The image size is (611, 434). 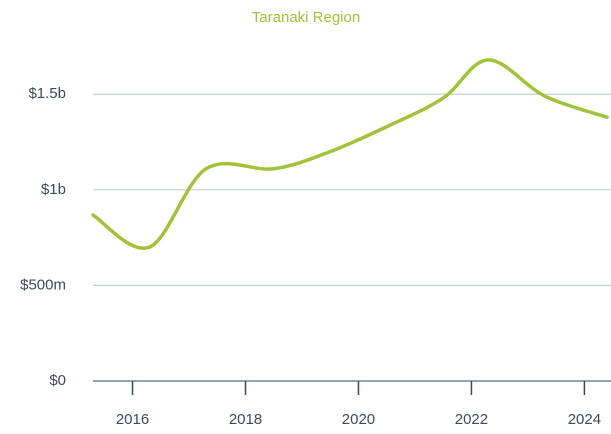 What do you see at coordinates (53, 189) in the screenshot?
I see `y-tick-label: $1b` at bounding box center [53, 189].